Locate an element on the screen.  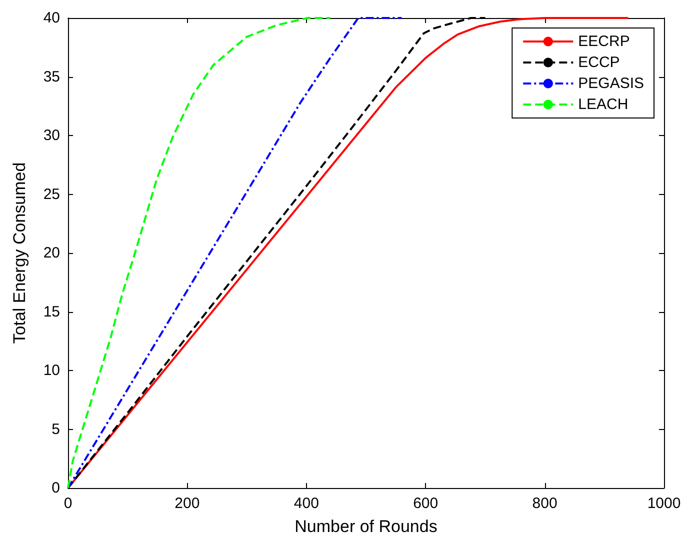
y-tick-label: 40 is located at coordinates (51, 18).